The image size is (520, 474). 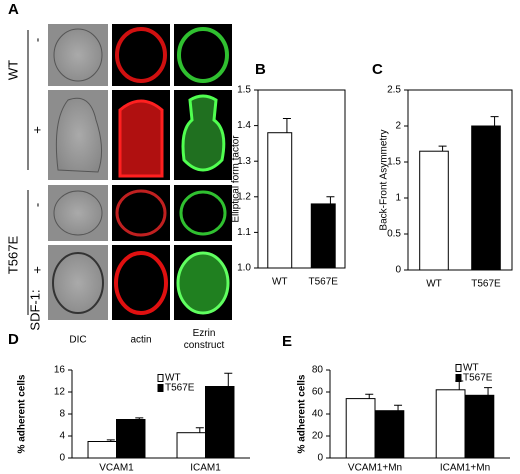 What do you see at coordinates (318, 392) in the screenshot?
I see `y-tick-label: 60` at bounding box center [318, 392].